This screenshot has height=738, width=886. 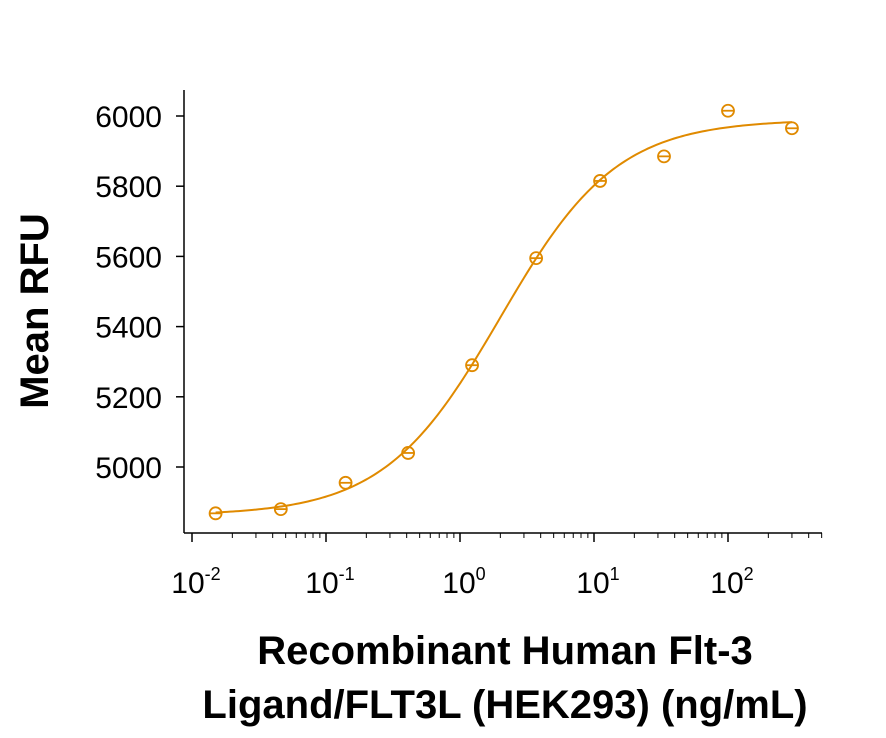 What do you see at coordinates (139, 293) in the screenshot?
I see `y-axis-ticks: 5000 5200 5400 5600 5800 6000` at bounding box center [139, 293].